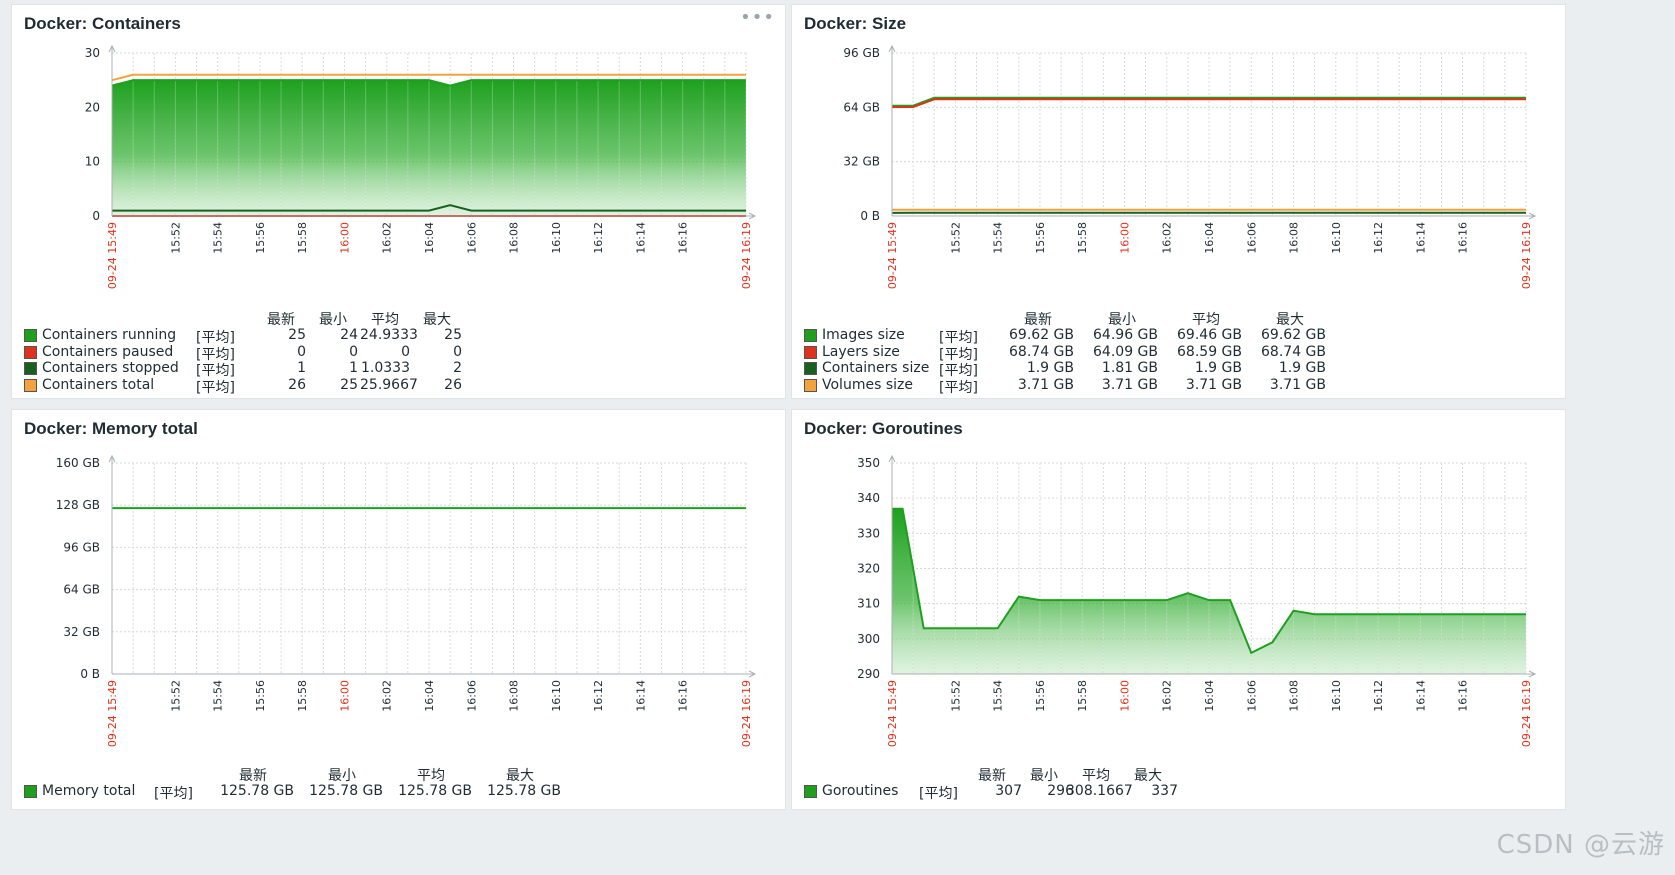 The height and width of the screenshot is (875, 1675). What do you see at coordinates (1129, 368) in the screenshot?
I see `legend-value-min: 1.81 GB` at bounding box center [1129, 368].